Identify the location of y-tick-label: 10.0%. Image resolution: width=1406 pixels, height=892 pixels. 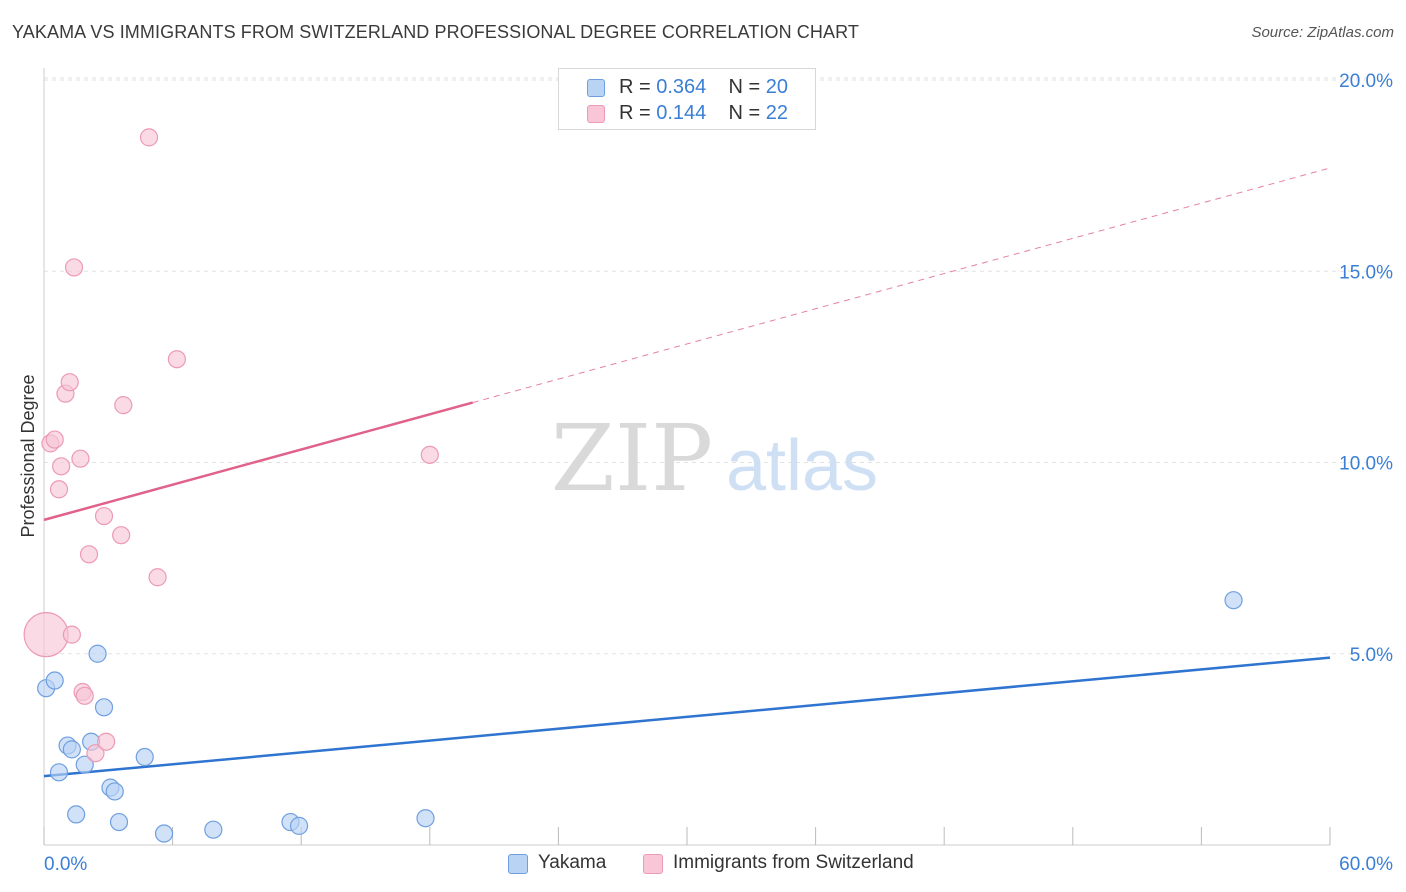
(1366, 464).